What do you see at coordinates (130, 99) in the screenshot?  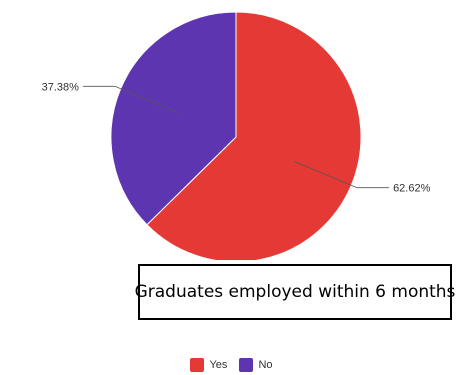 I see `leader-line-no` at bounding box center [130, 99].